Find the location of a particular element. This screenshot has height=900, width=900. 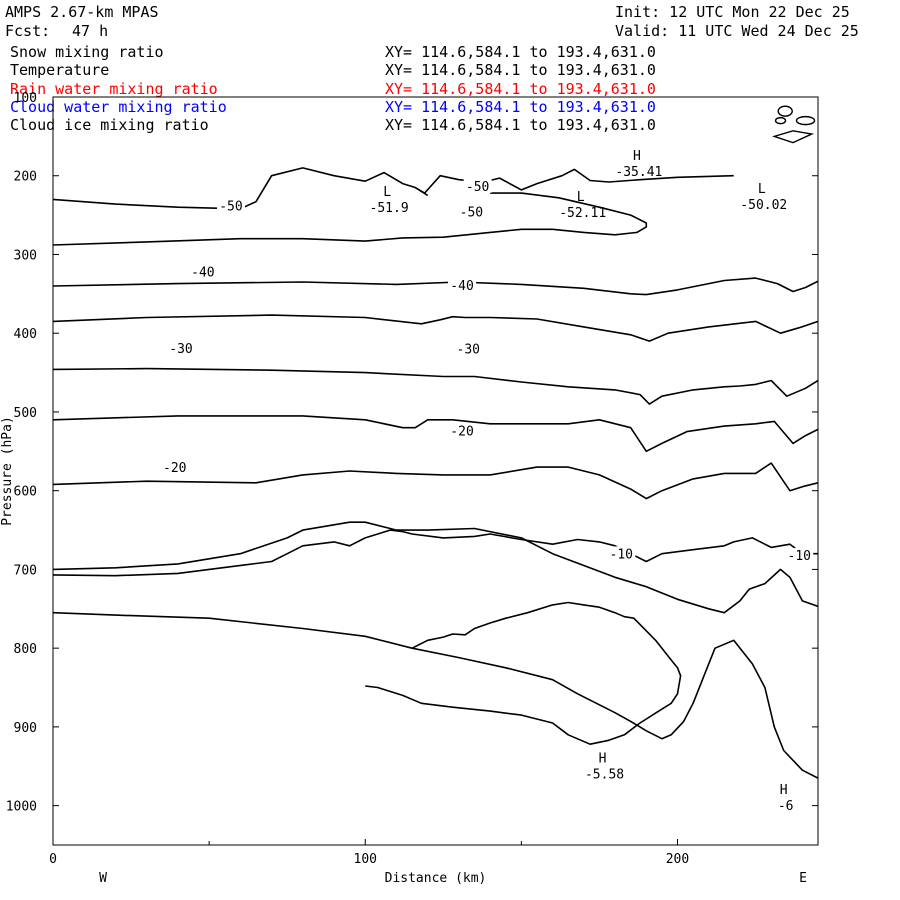

y-tick-label: 900 is located at coordinates (25, 728).